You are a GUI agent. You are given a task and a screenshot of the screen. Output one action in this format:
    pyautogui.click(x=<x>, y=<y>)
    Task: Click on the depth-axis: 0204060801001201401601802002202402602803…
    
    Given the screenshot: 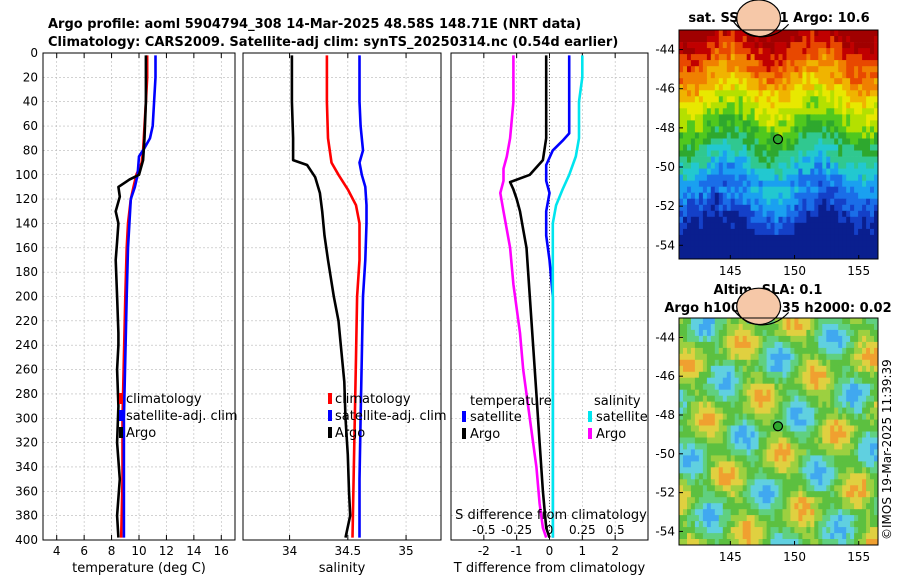 What is the action you would take?
    pyautogui.click(x=26, y=296)
    